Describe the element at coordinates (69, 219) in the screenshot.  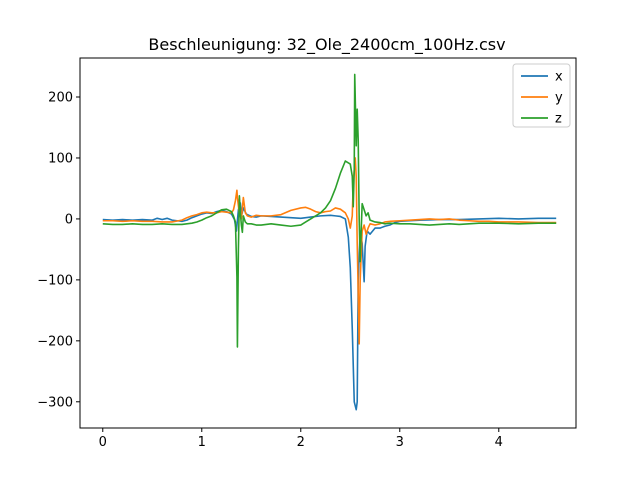
I see `y-tick-label: 0` at that location.